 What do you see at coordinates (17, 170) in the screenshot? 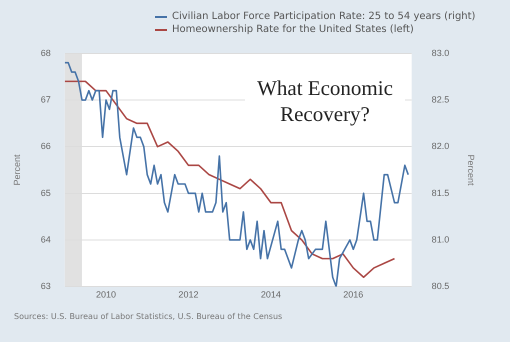
I see `y-axis-title: Percent` at bounding box center [17, 170].